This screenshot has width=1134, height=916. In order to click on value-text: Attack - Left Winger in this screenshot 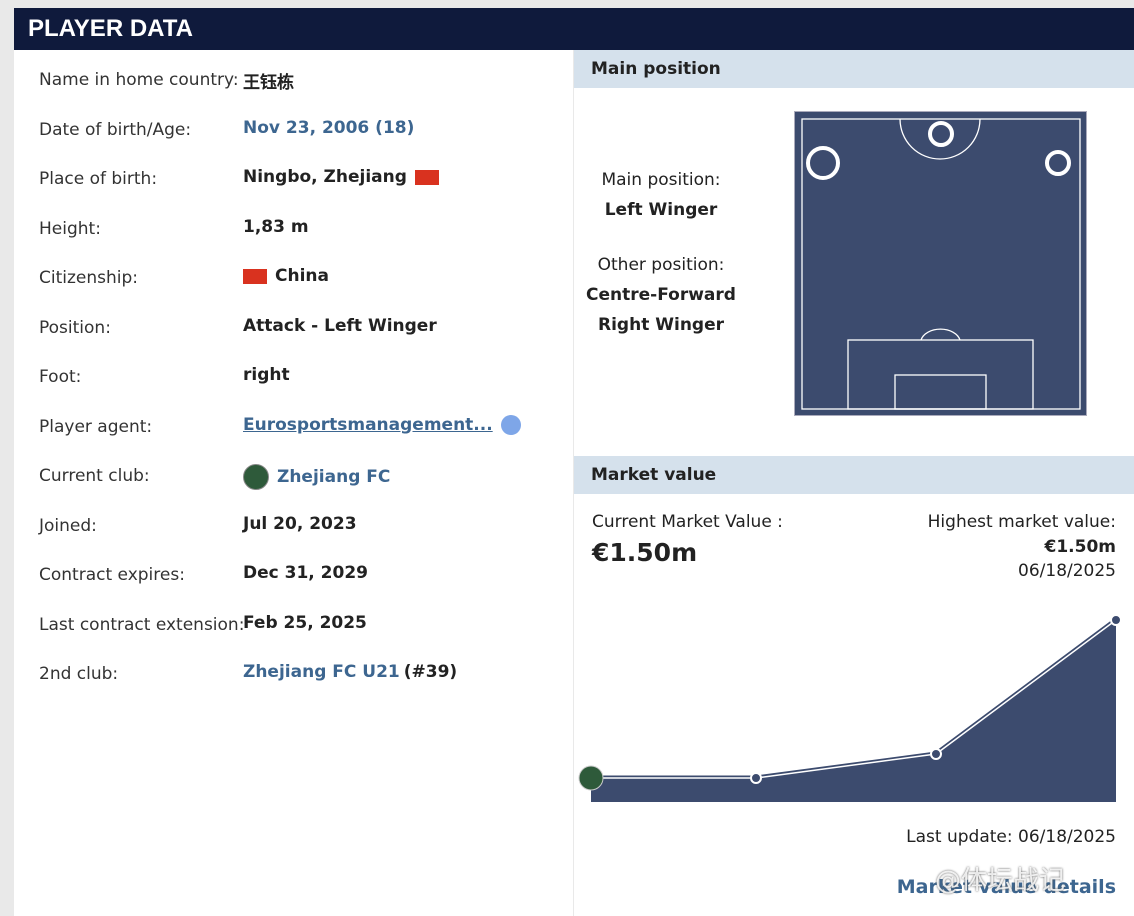, I will do `click(340, 325)`.